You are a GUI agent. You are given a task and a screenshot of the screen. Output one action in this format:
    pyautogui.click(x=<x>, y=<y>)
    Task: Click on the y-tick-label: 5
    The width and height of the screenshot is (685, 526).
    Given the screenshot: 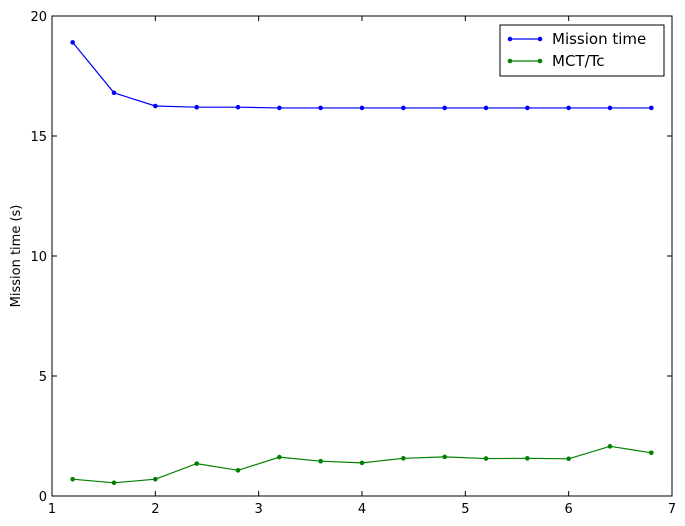 What is the action you would take?
    pyautogui.click(x=43, y=377)
    